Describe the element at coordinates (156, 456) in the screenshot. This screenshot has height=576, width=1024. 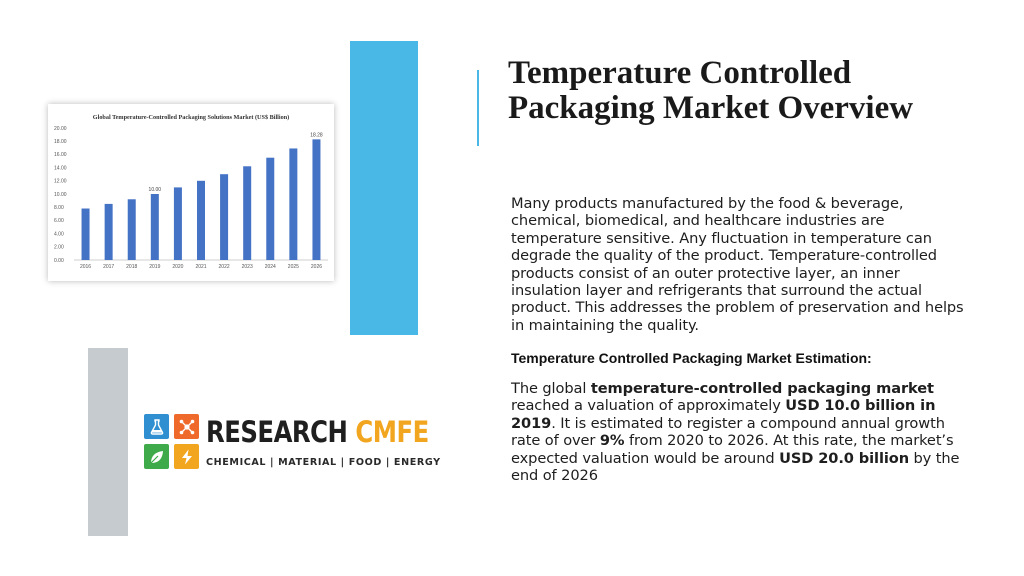
I see `leaf-icon` at that location.